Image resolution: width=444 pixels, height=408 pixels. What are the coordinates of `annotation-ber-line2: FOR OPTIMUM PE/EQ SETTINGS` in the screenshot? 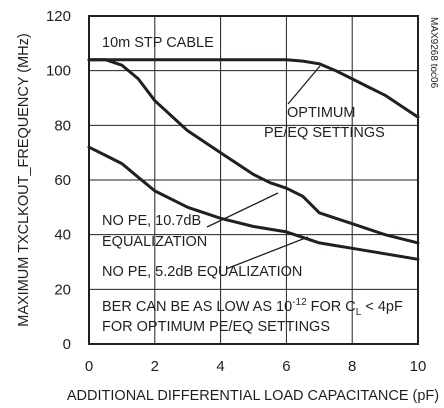 It's located at (216, 327).